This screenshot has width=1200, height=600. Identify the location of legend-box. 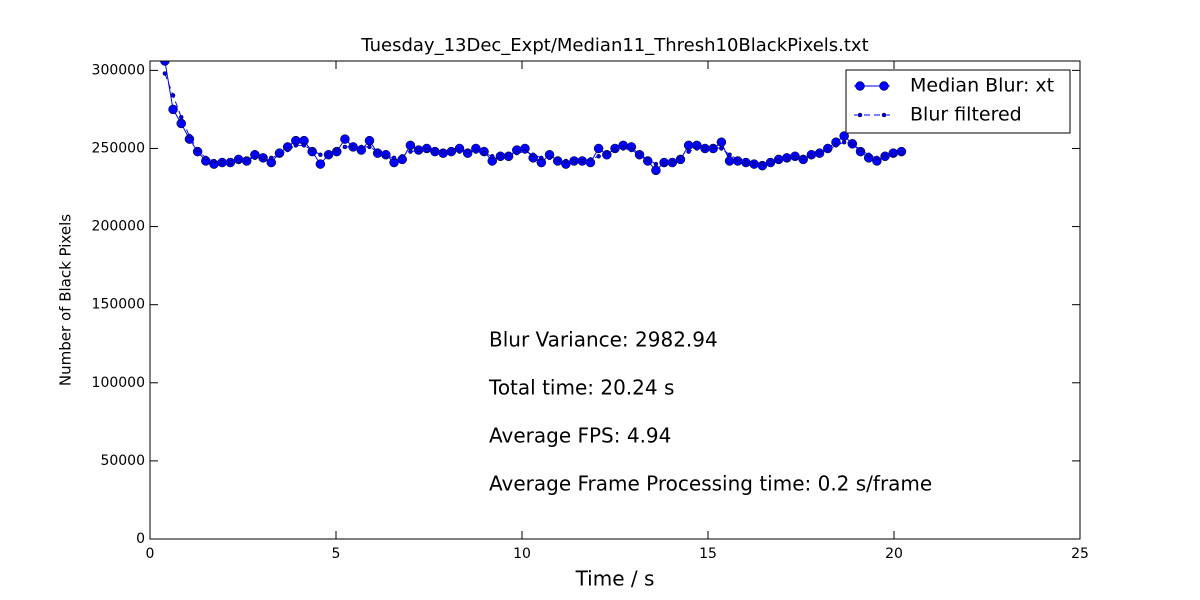
(958, 101).